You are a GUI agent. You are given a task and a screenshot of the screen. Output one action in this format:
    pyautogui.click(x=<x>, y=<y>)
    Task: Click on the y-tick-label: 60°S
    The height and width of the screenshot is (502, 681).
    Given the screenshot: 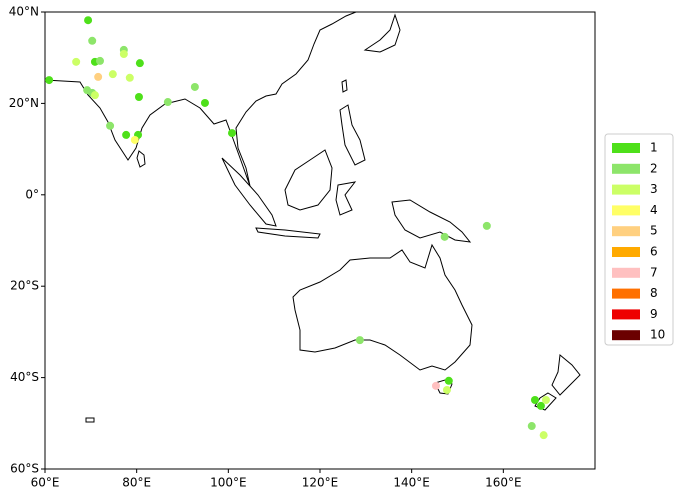 What is the action you would take?
    pyautogui.click(x=24, y=469)
    